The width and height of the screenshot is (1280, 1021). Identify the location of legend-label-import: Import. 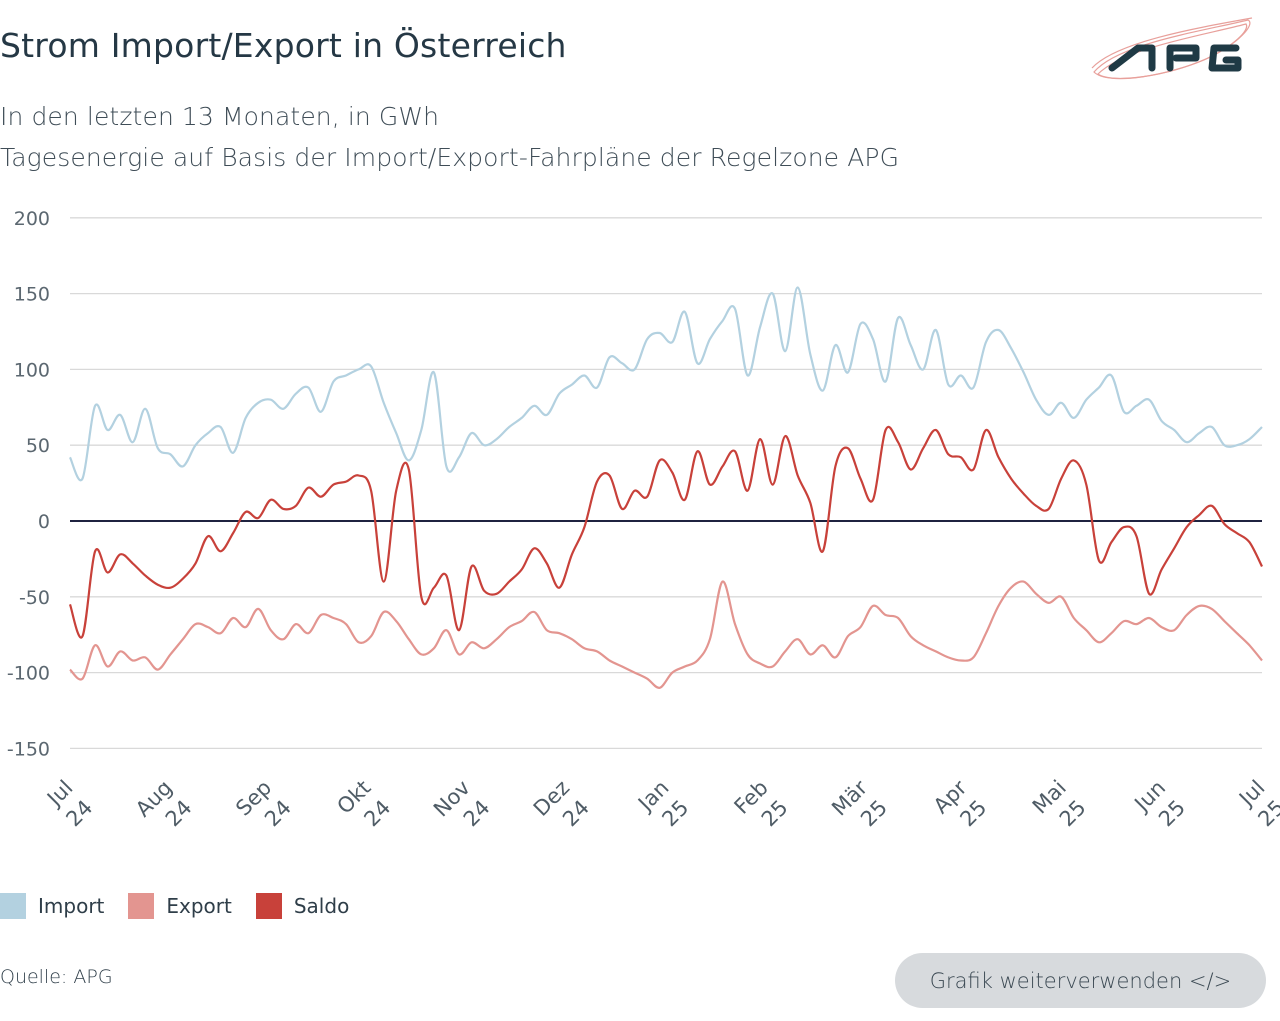
(71, 906).